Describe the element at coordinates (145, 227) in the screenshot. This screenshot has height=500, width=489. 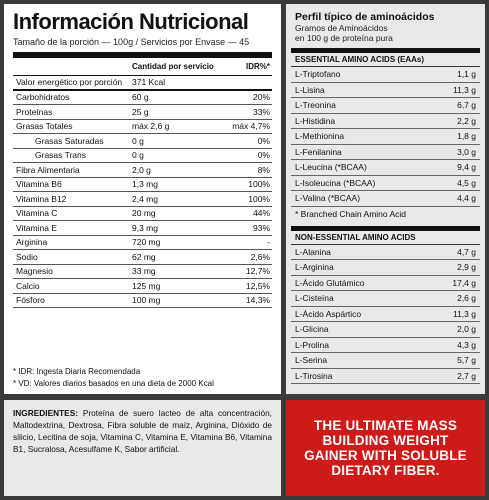
I see `nutrient-amount: 9,3 mg` at that location.